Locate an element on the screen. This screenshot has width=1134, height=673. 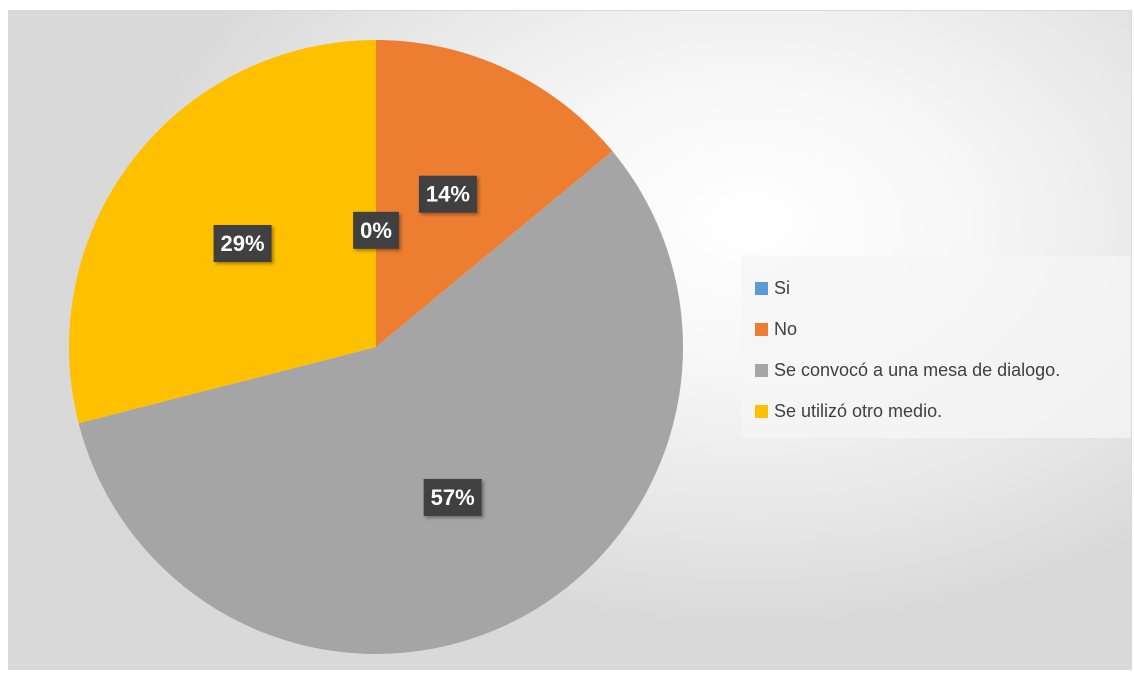
data-label-otro-medio: 29% is located at coordinates (242, 244).